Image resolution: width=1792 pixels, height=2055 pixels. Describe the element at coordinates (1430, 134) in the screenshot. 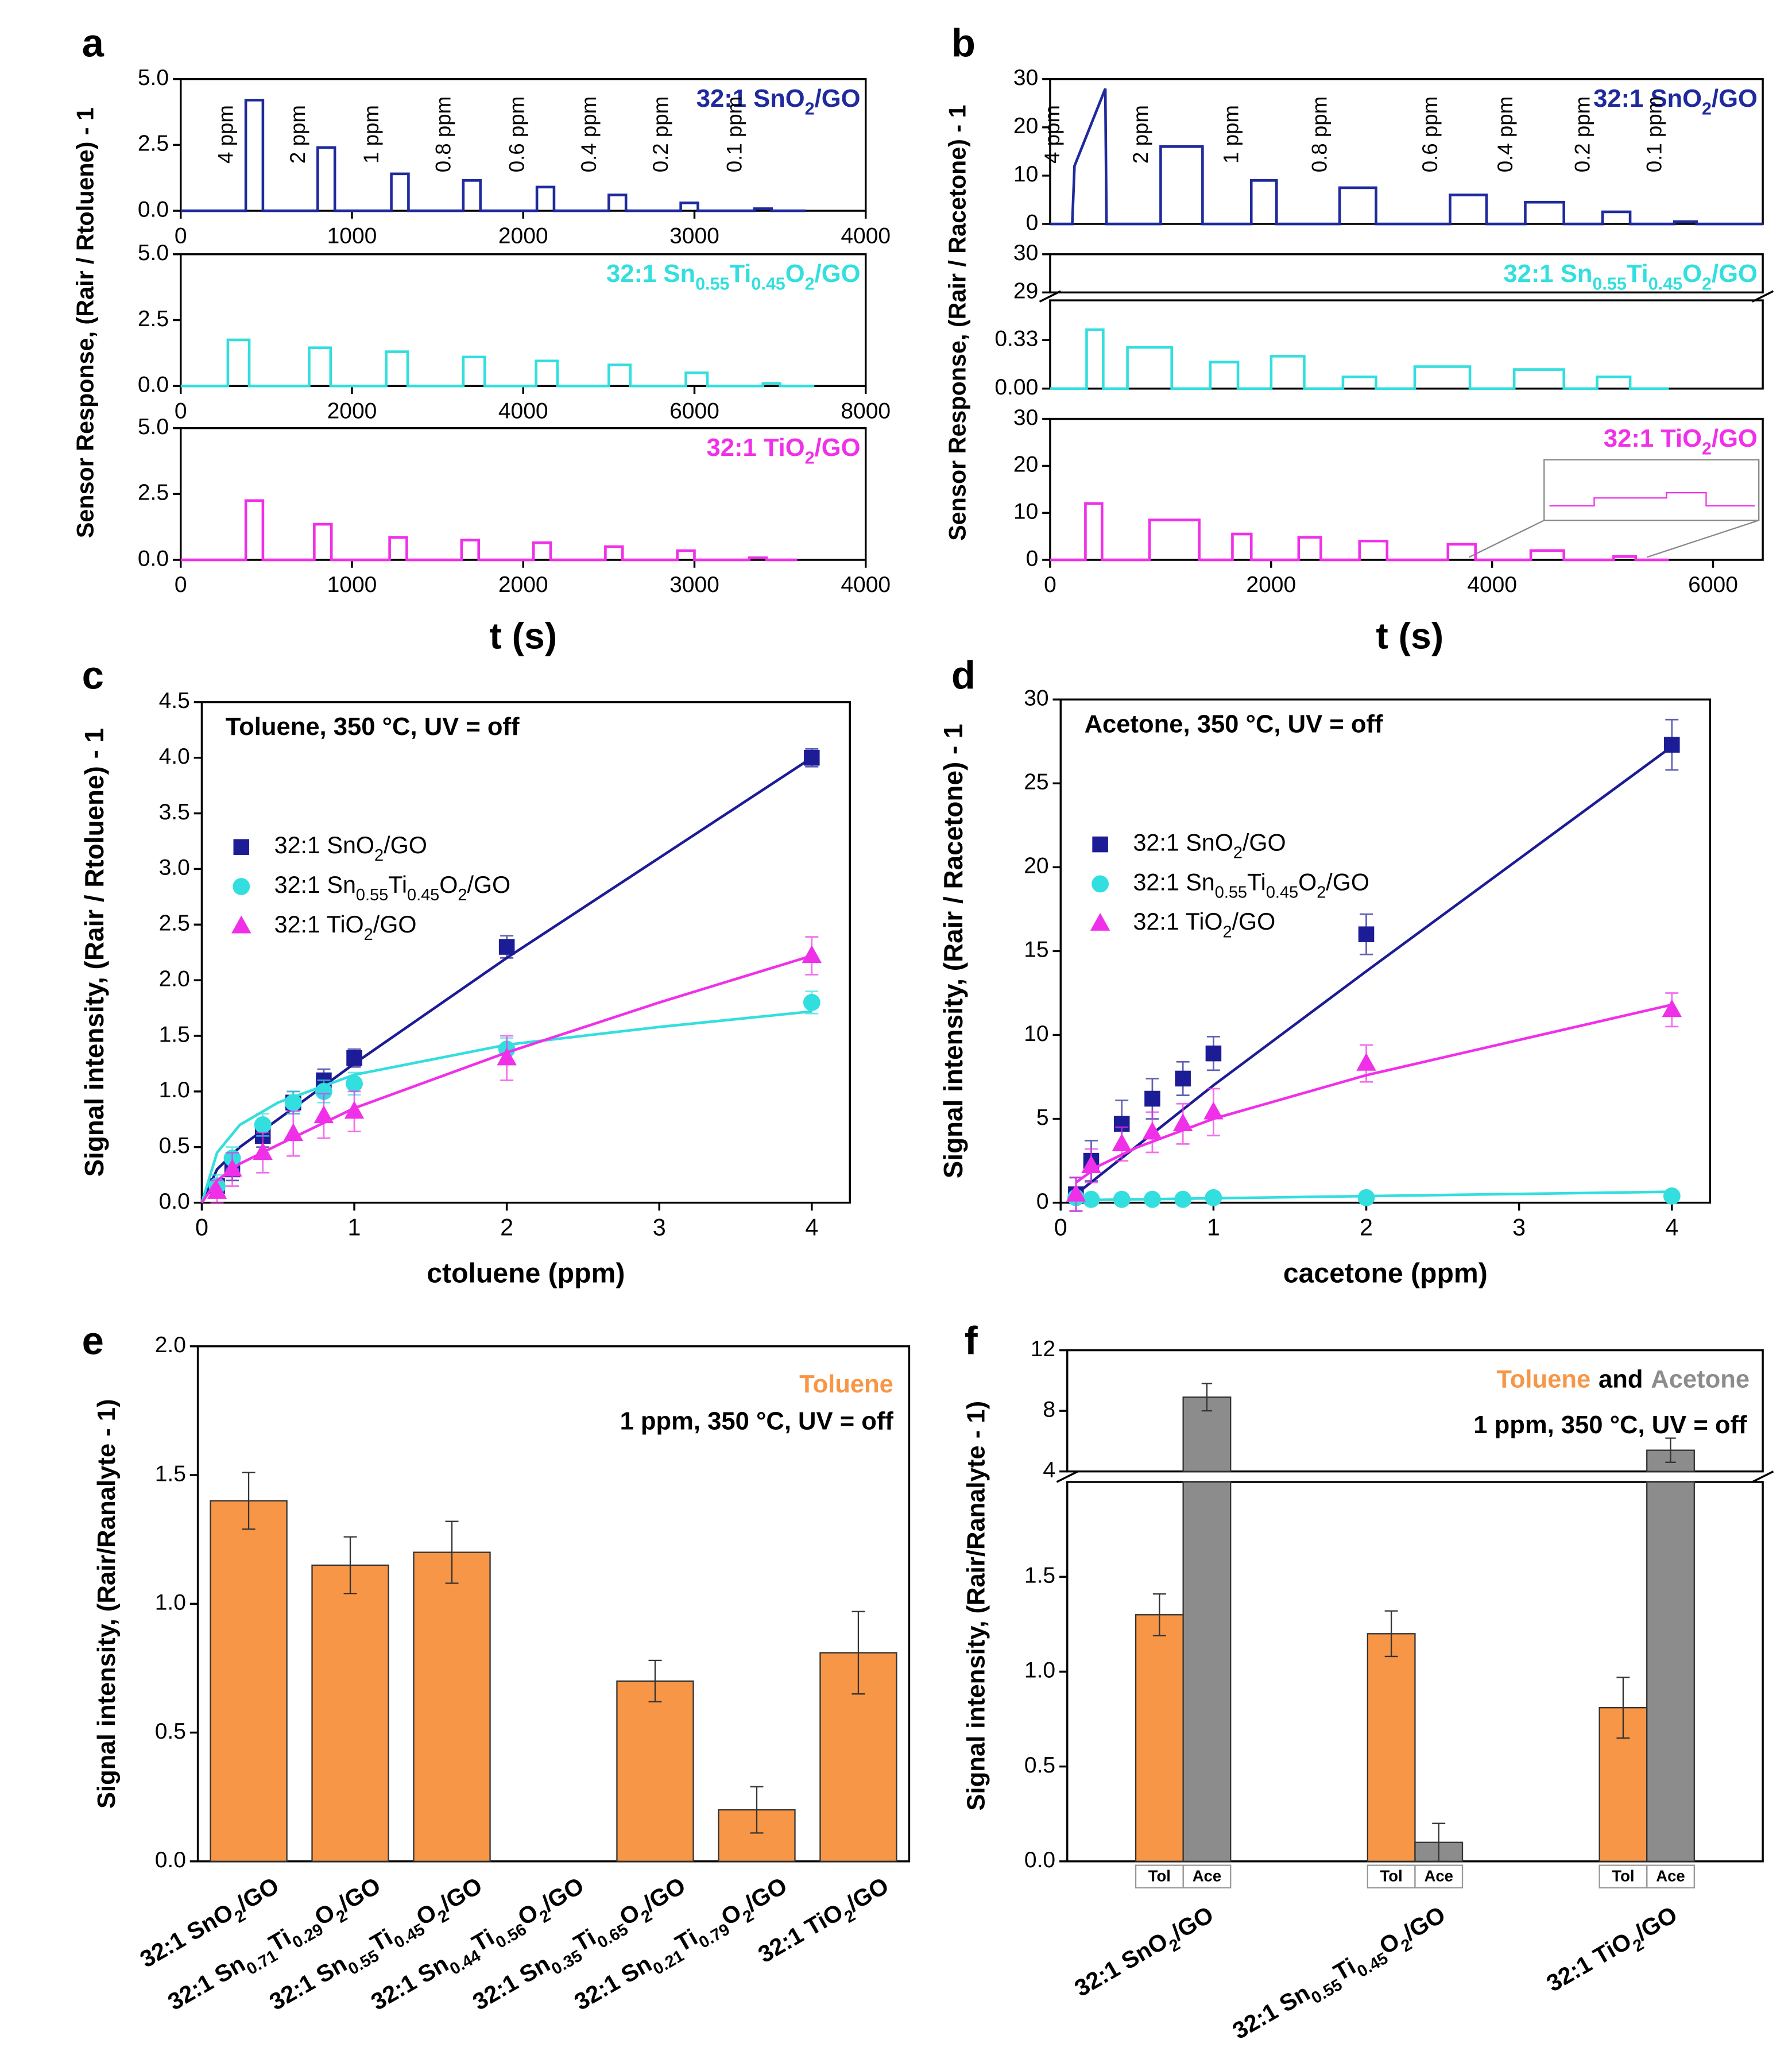

I see `pulse-label: 0.6 ppm` at that location.